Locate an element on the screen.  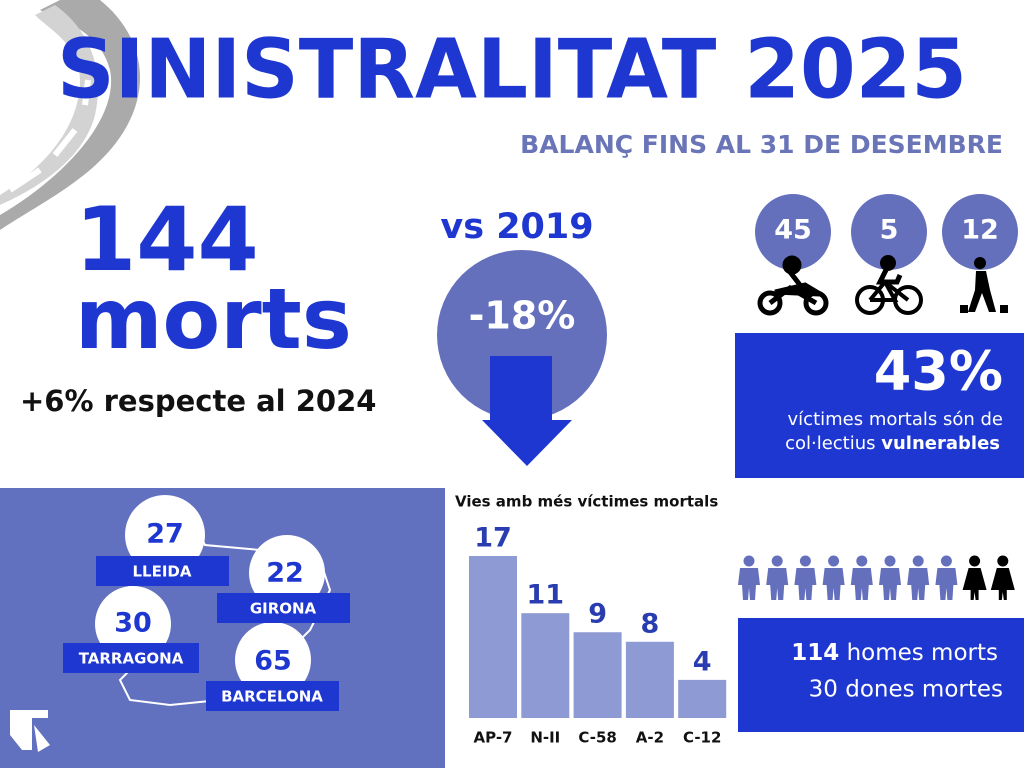
province-name: LLEIDA is located at coordinates (161, 572).